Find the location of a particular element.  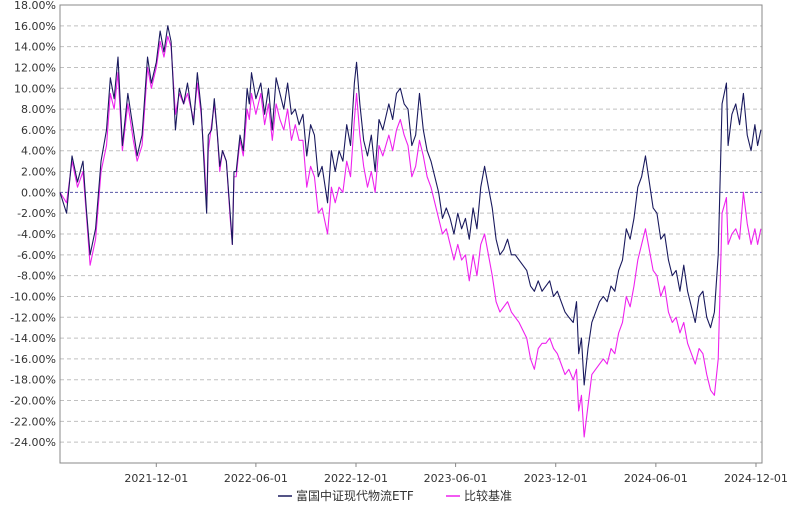

y-tick-label: 4.00% is located at coordinates (38, 151).